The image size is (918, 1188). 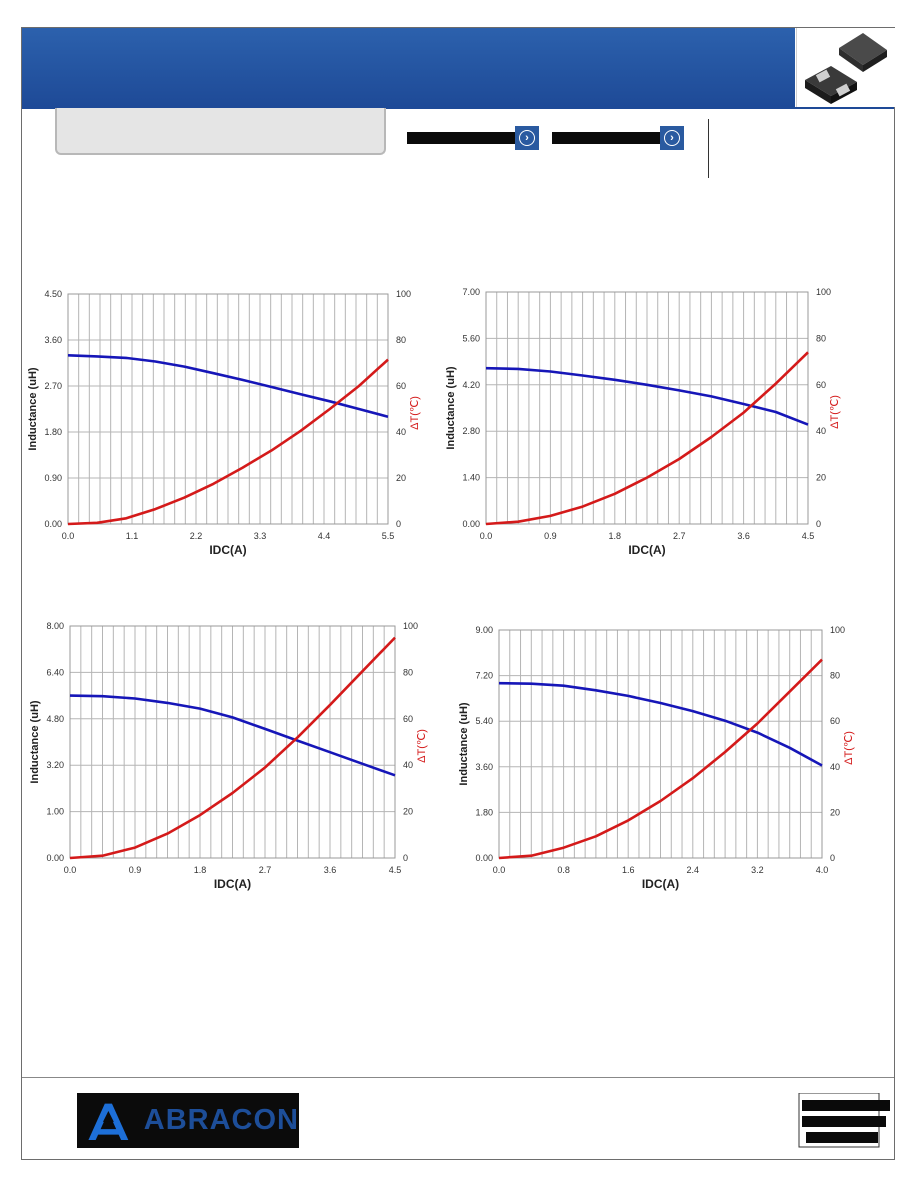 I want to click on y-tick-label: 6.40, so click(x=55, y=672).